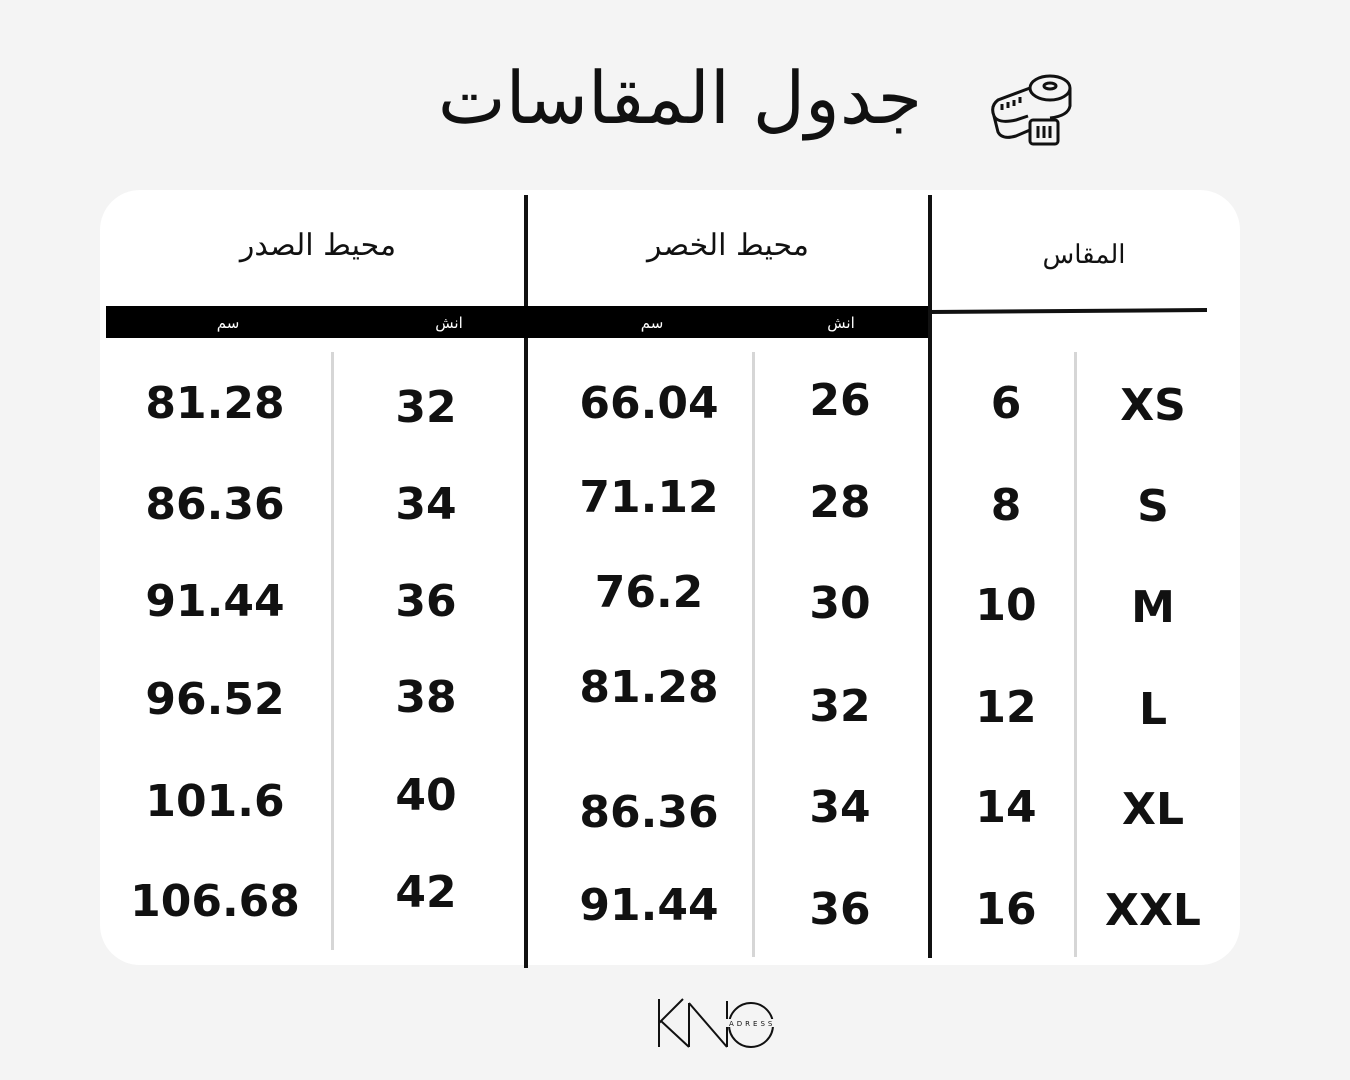  I want to click on cell-waist-cm: 71.12, so click(649, 497).